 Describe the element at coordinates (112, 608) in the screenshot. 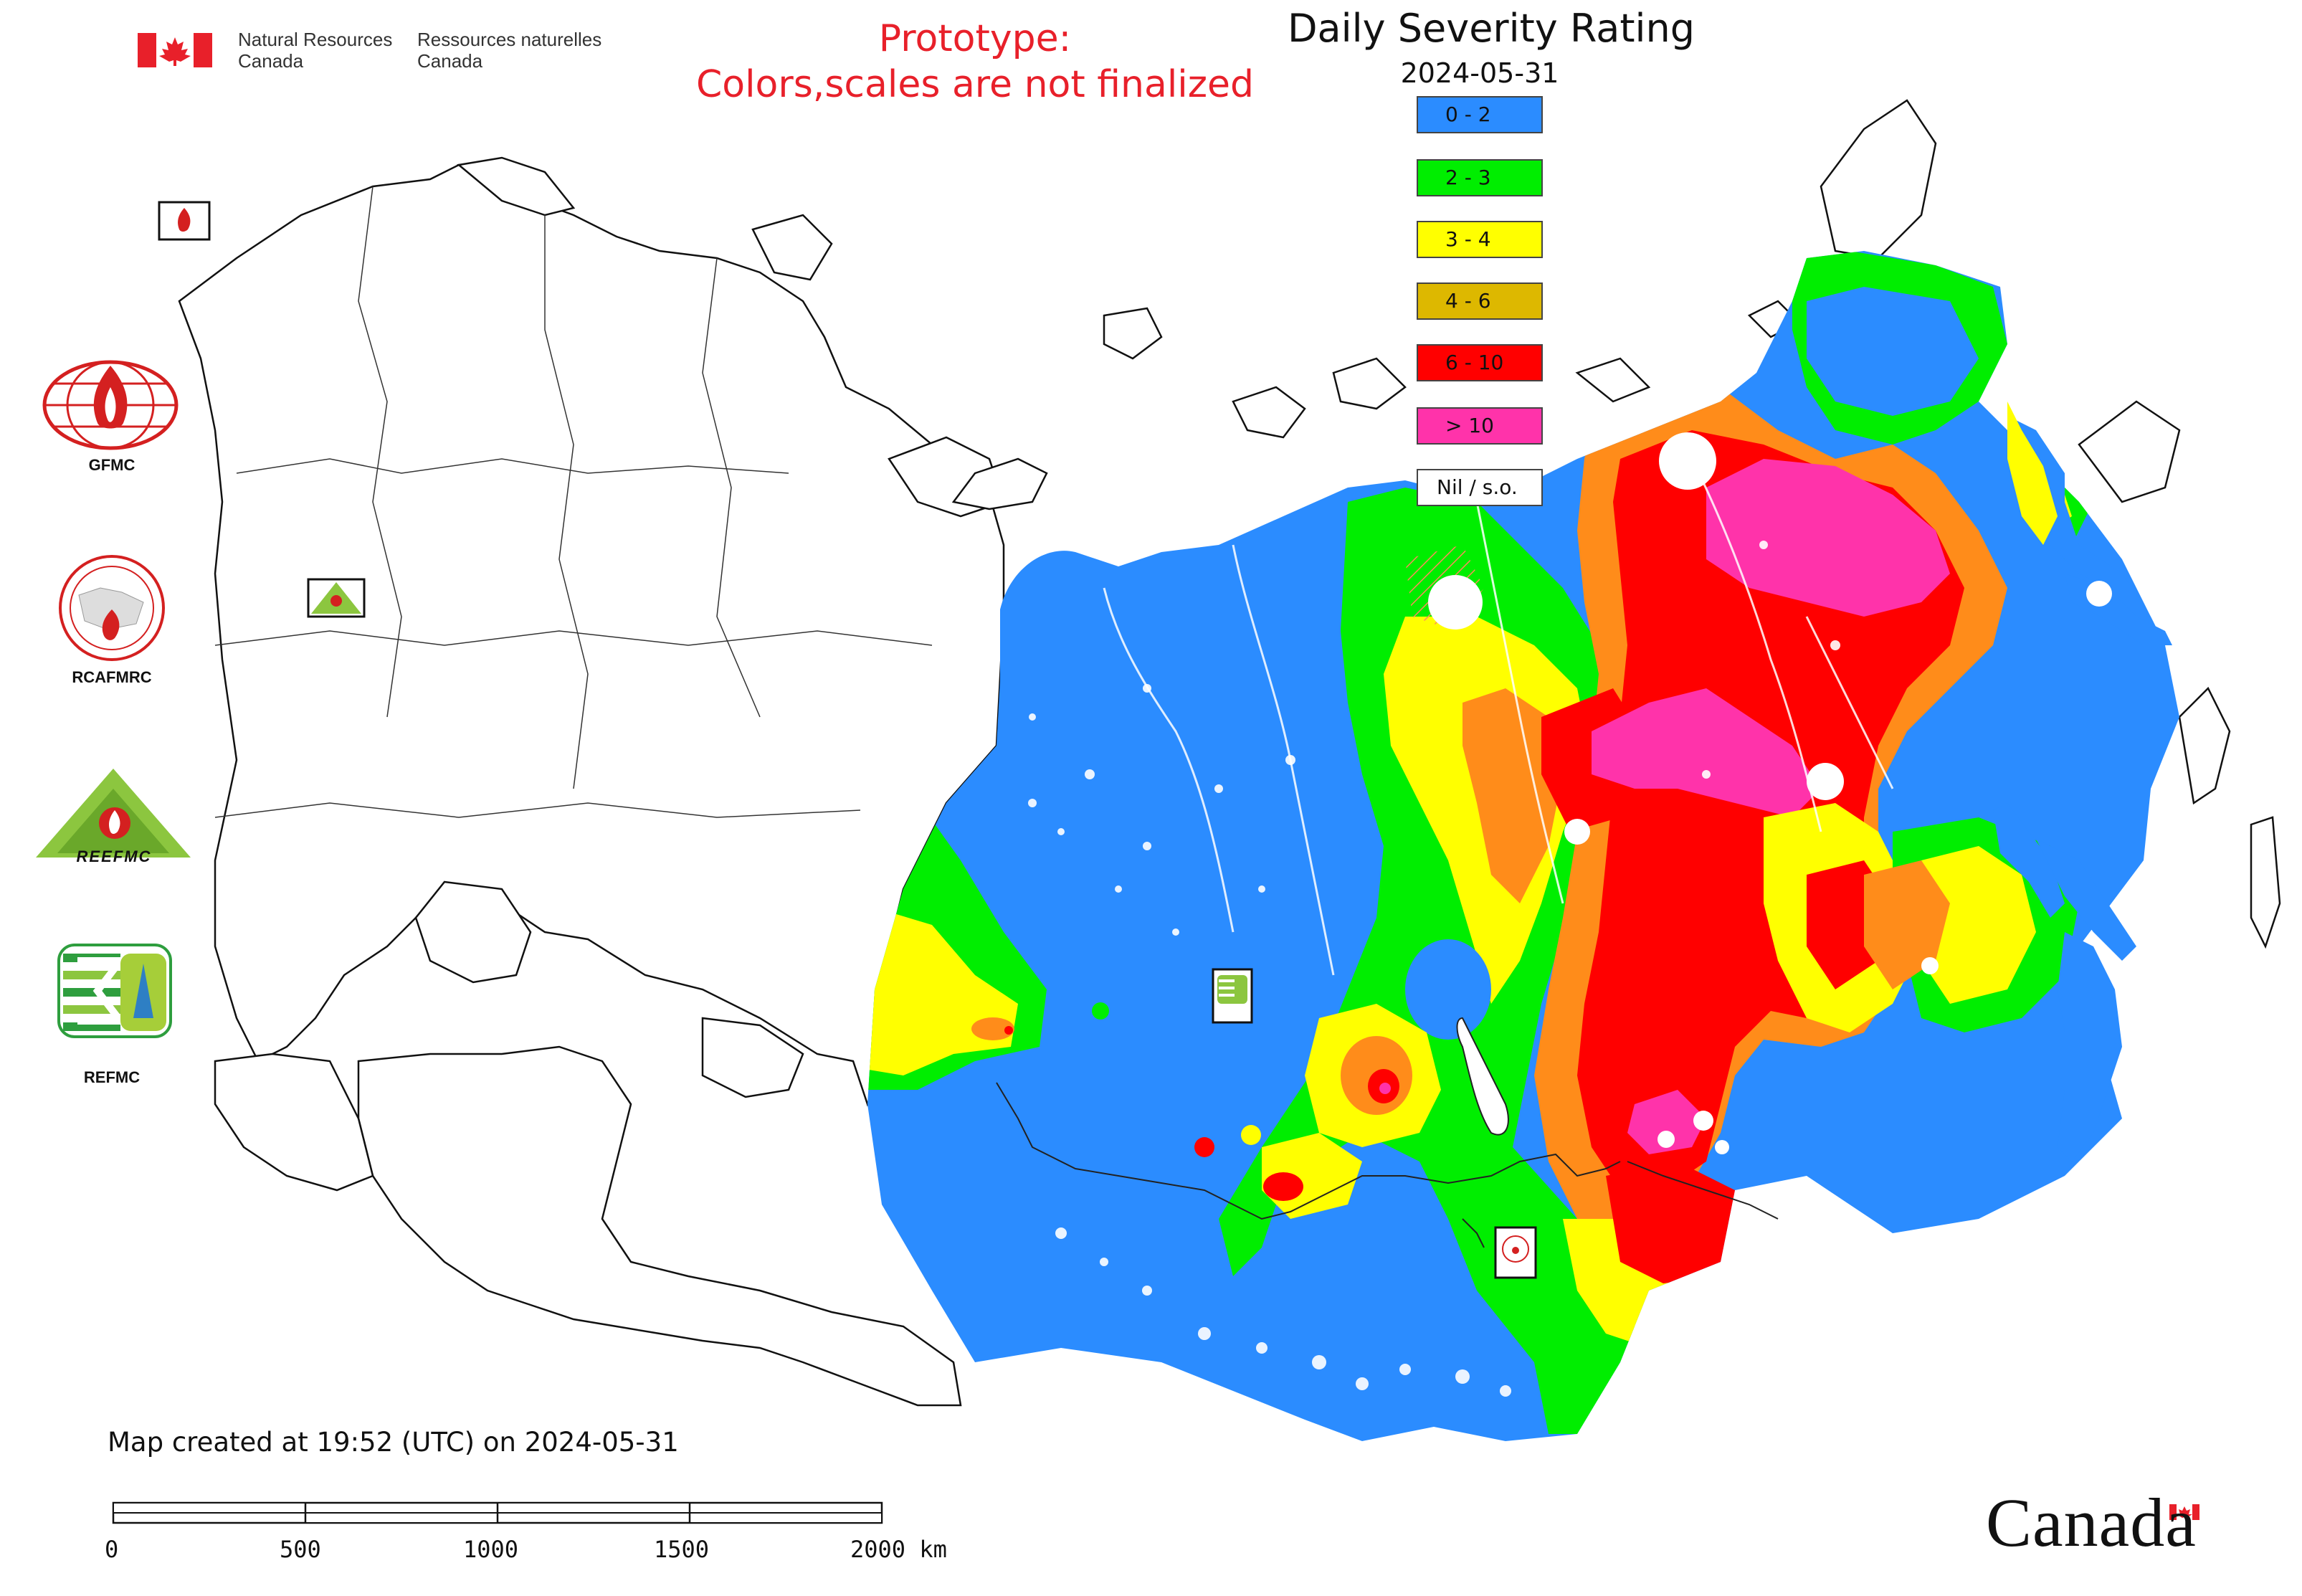

I see `rcafmrc-logo-icon` at that location.